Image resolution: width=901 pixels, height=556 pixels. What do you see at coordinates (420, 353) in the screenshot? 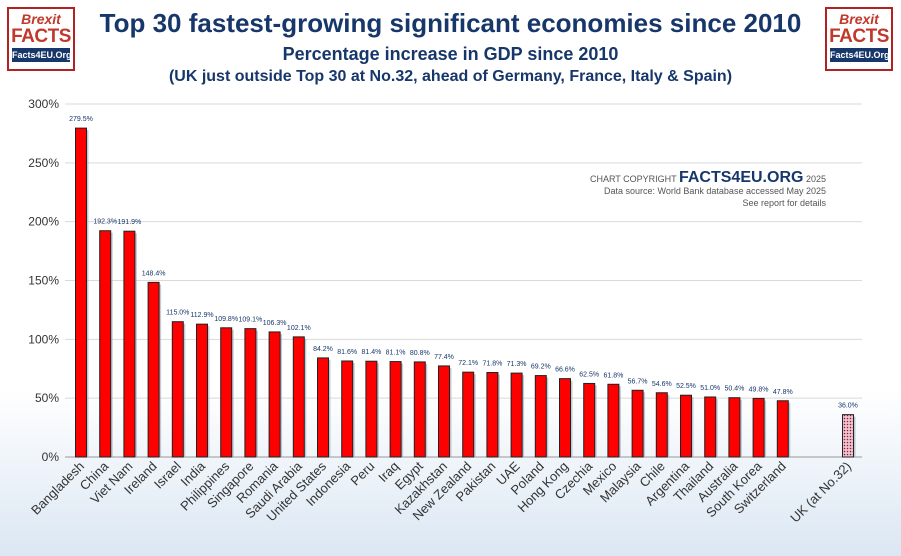
I see `data-label: 80.8%` at bounding box center [420, 353].